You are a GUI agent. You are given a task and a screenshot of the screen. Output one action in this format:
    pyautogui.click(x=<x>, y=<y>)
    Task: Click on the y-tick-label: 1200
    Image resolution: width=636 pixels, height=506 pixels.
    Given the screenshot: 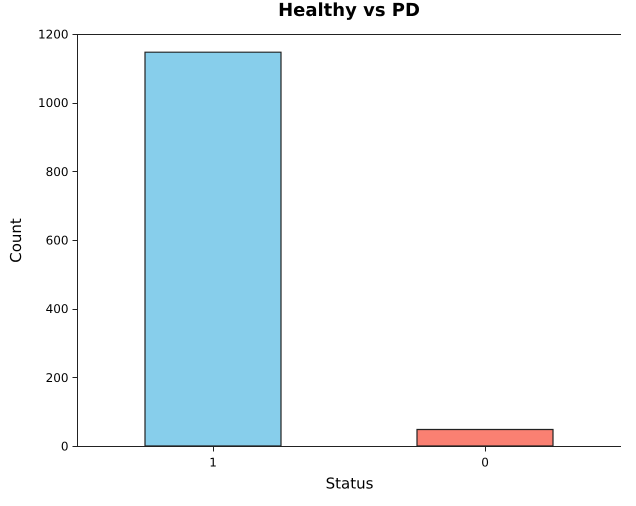 What is the action you would take?
    pyautogui.click(x=53, y=35)
    